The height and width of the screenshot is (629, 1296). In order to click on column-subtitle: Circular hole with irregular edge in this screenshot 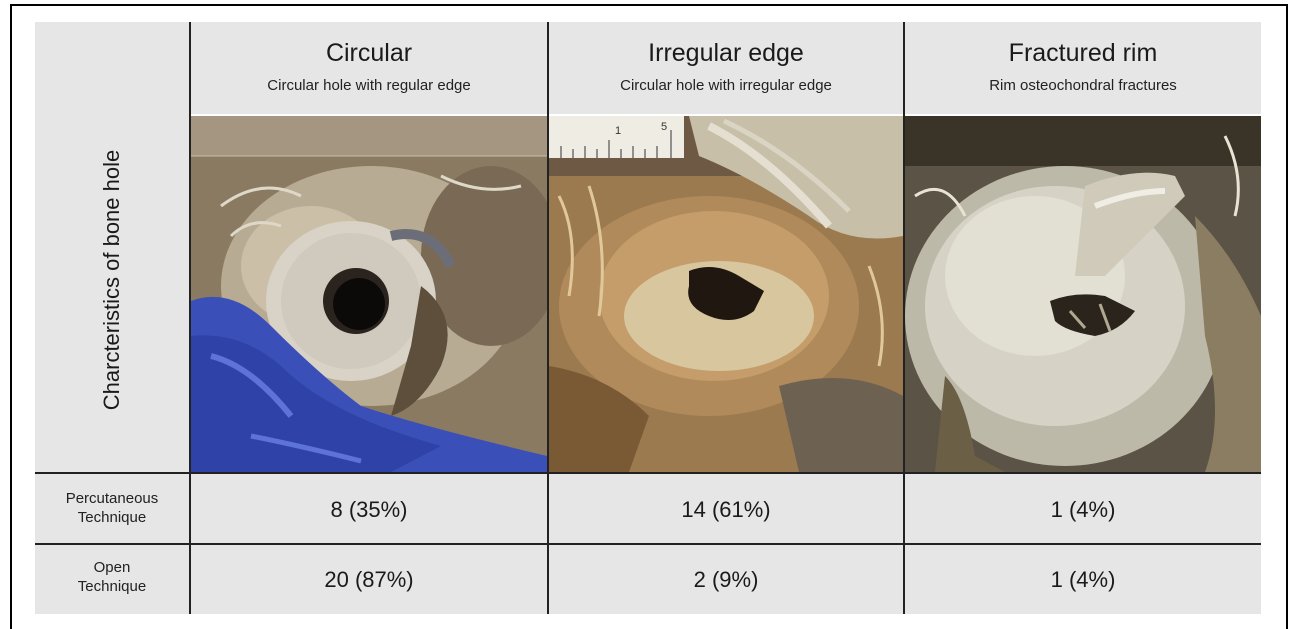, I will do `click(726, 85)`.